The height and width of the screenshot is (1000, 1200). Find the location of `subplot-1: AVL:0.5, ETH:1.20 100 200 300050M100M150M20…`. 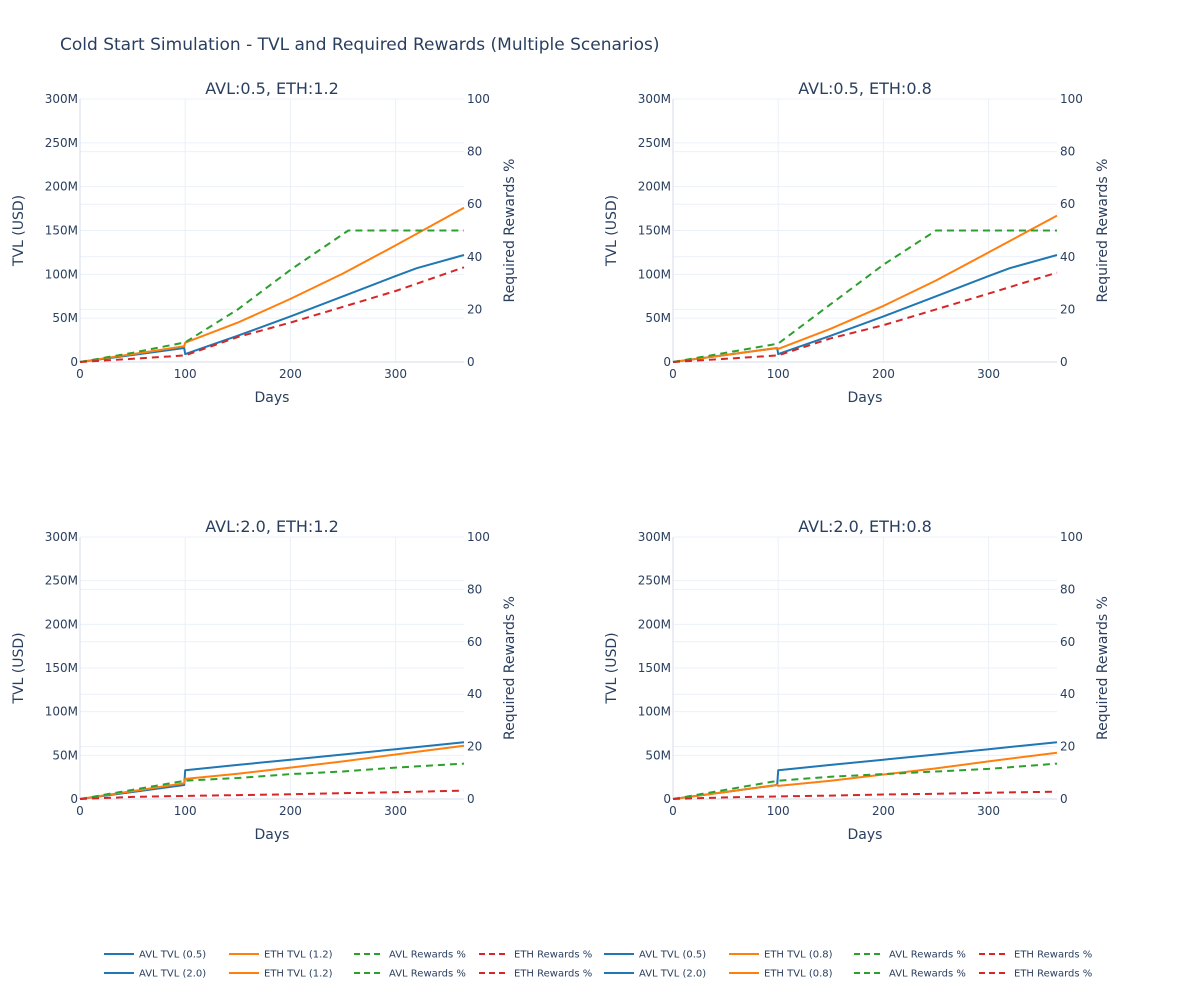

subplot-1: AVL:0.5, ETH:1.20 100 200 300050M100M150M20… is located at coordinates (264, 242).